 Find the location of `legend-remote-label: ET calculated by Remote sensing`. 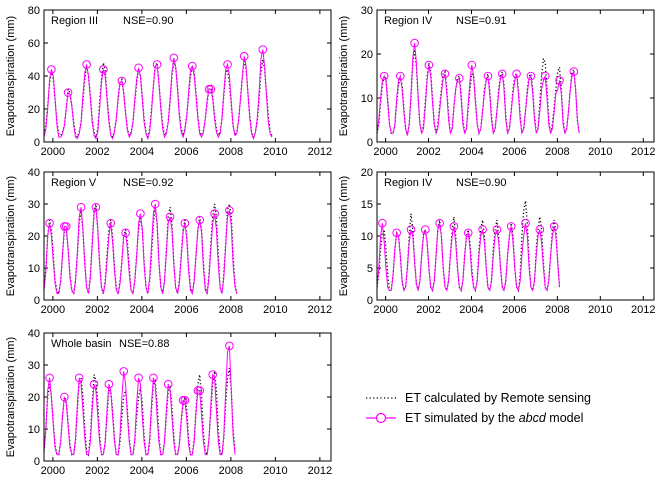

legend-remote-label: ET calculated by Remote sensing is located at coordinates (498, 398).